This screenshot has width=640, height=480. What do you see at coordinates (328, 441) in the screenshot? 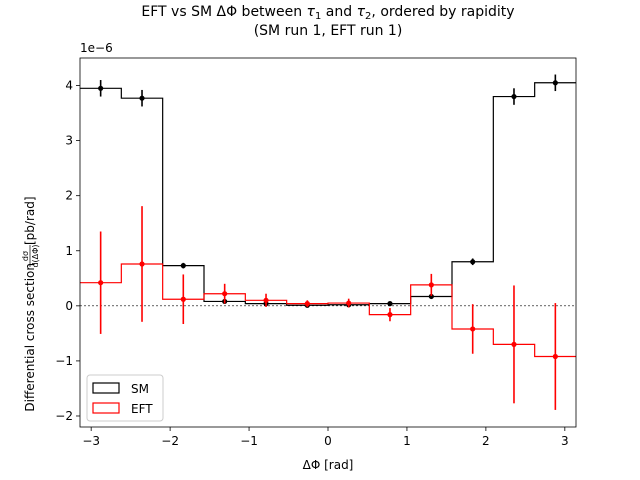
I see `x-tick-label: 0` at bounding box center [328, 441].